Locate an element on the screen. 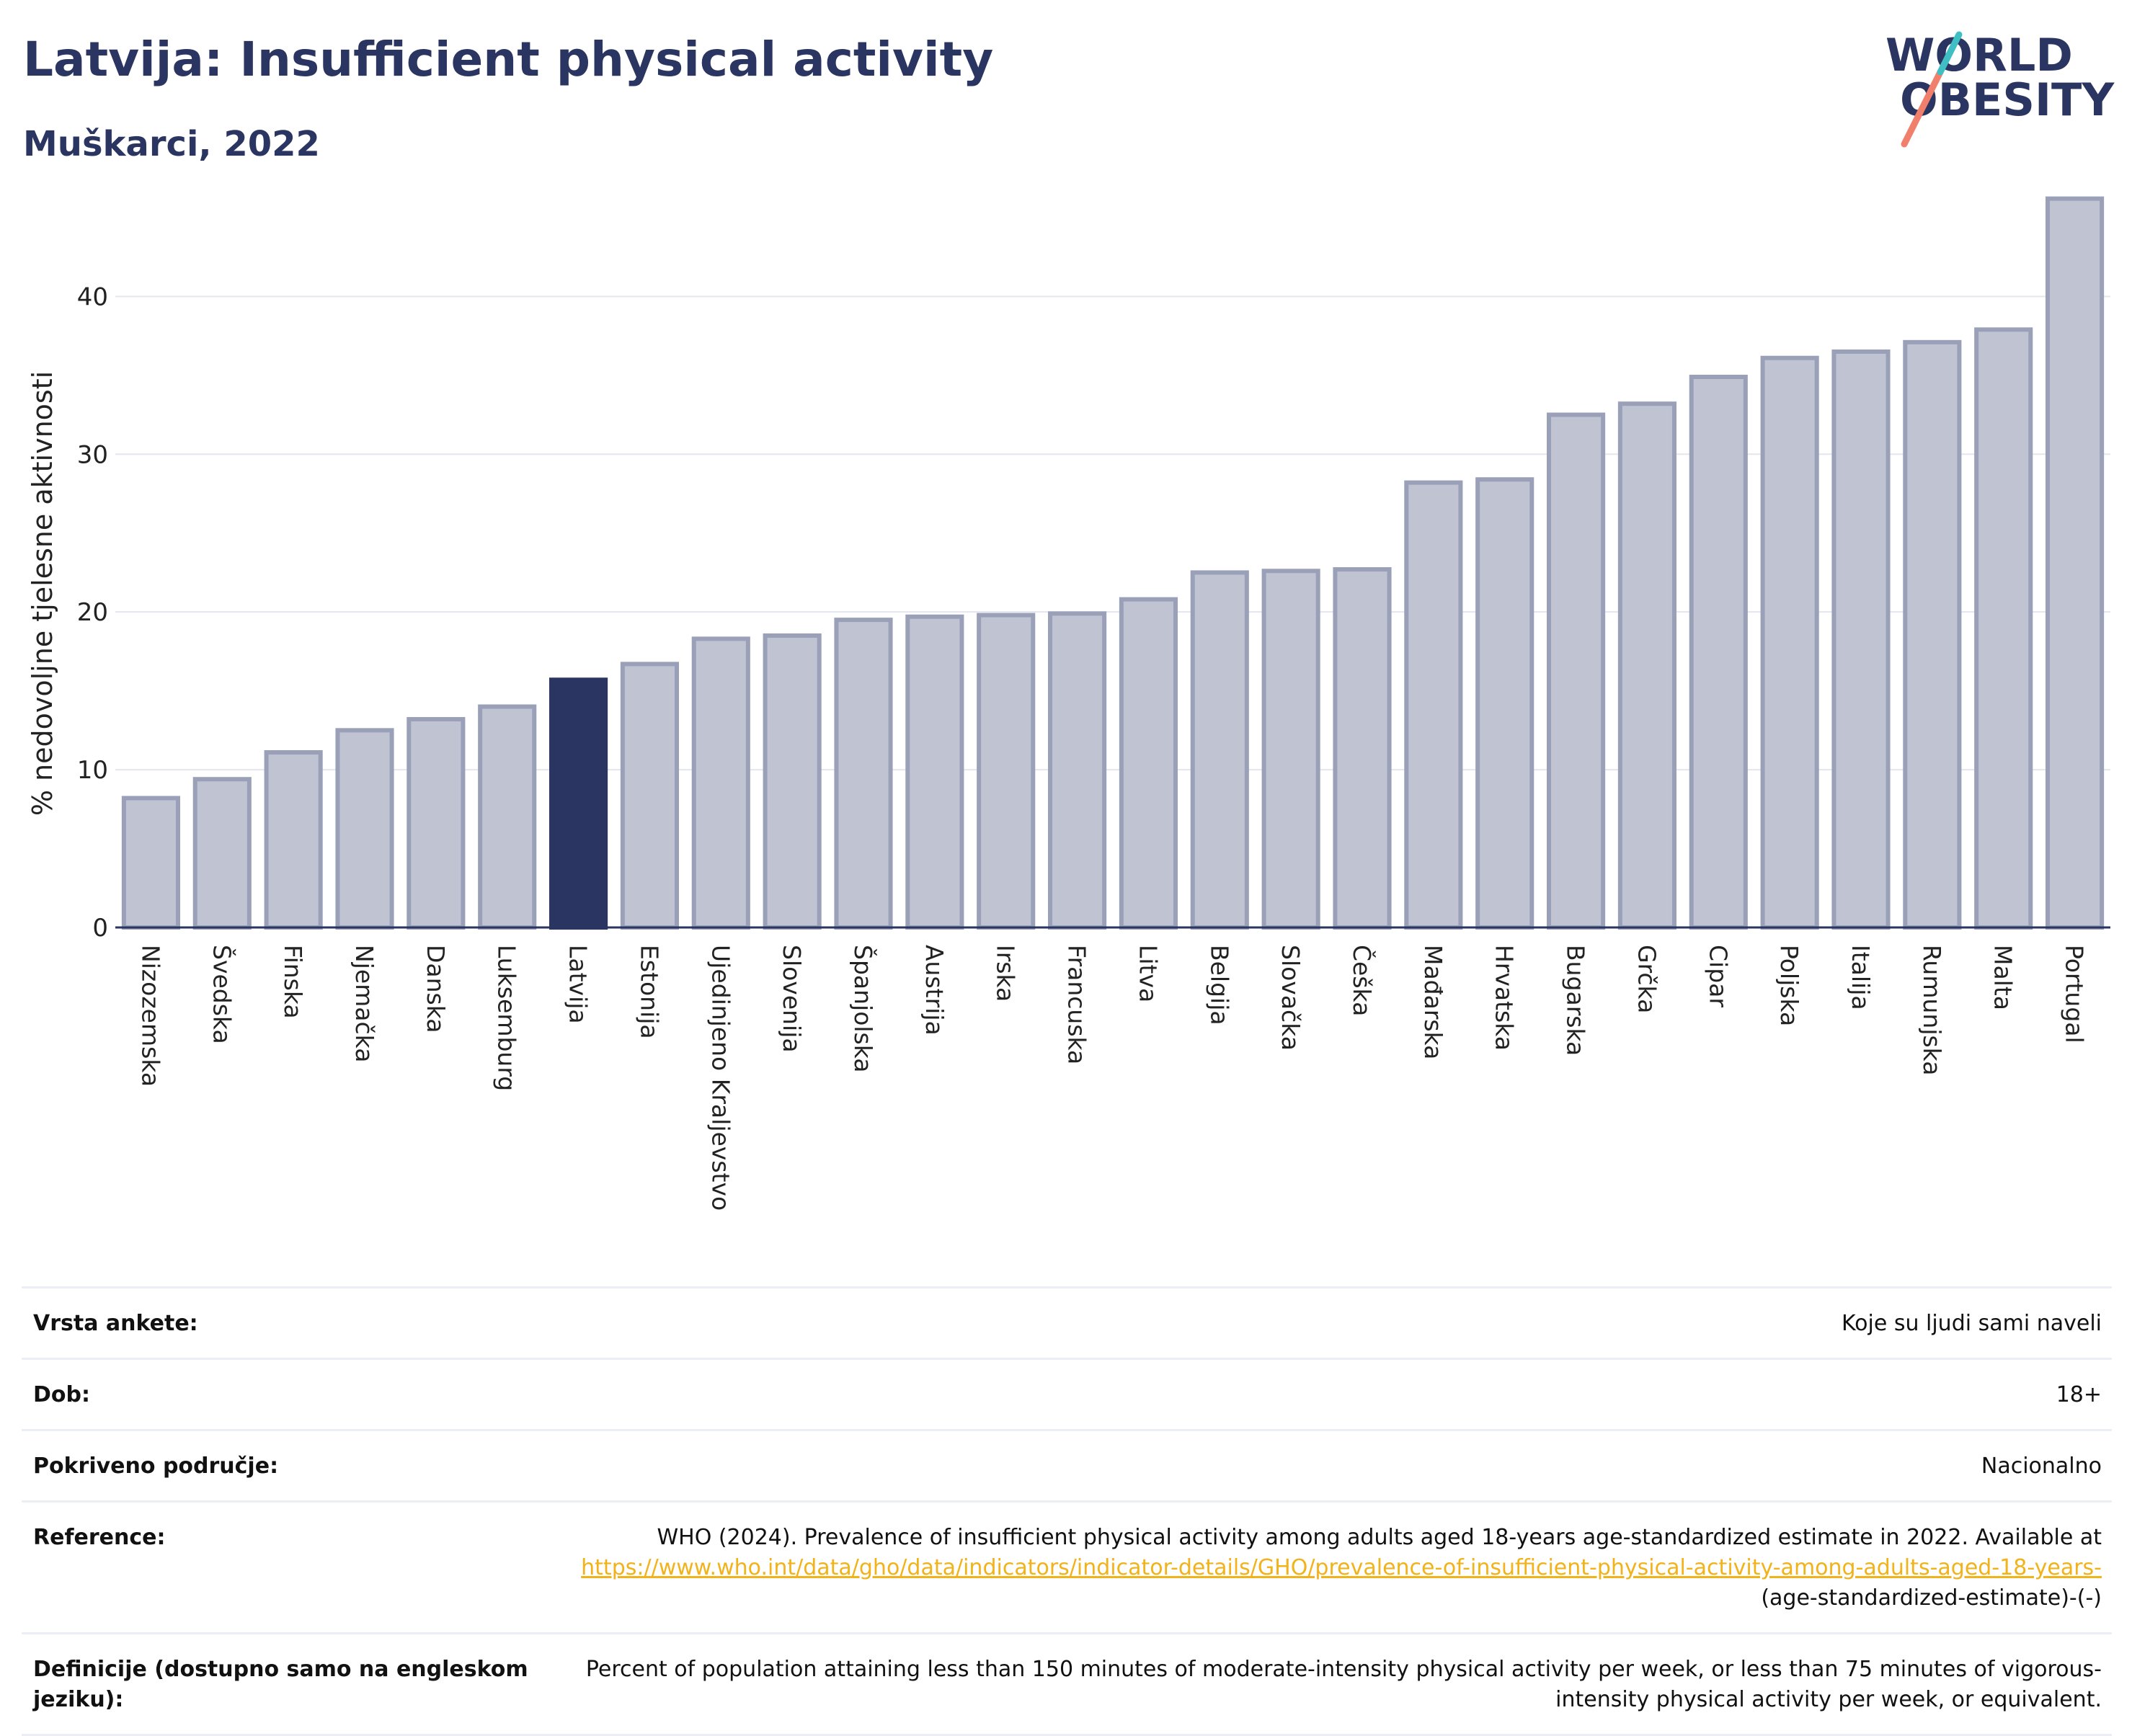 The width and height of the screenshot is (2132, 1736). bar-ujedinjeno-kraljevstvo is located at coordinates (720, 783).